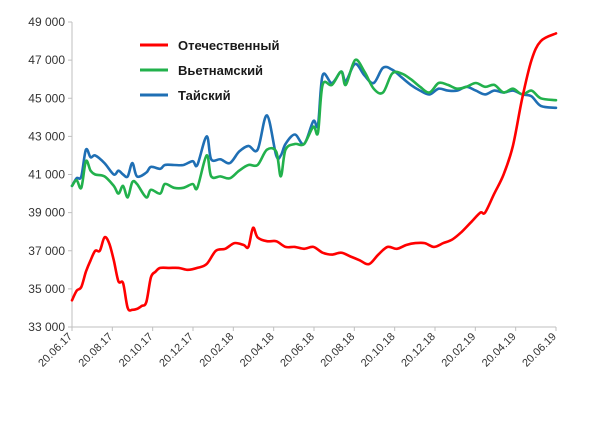 The image size is (600, 421). What do you see at coordinates (46, 289) in the screenshot?
I see `y-tick-label: 35 000` at bounding box center [46, 289].